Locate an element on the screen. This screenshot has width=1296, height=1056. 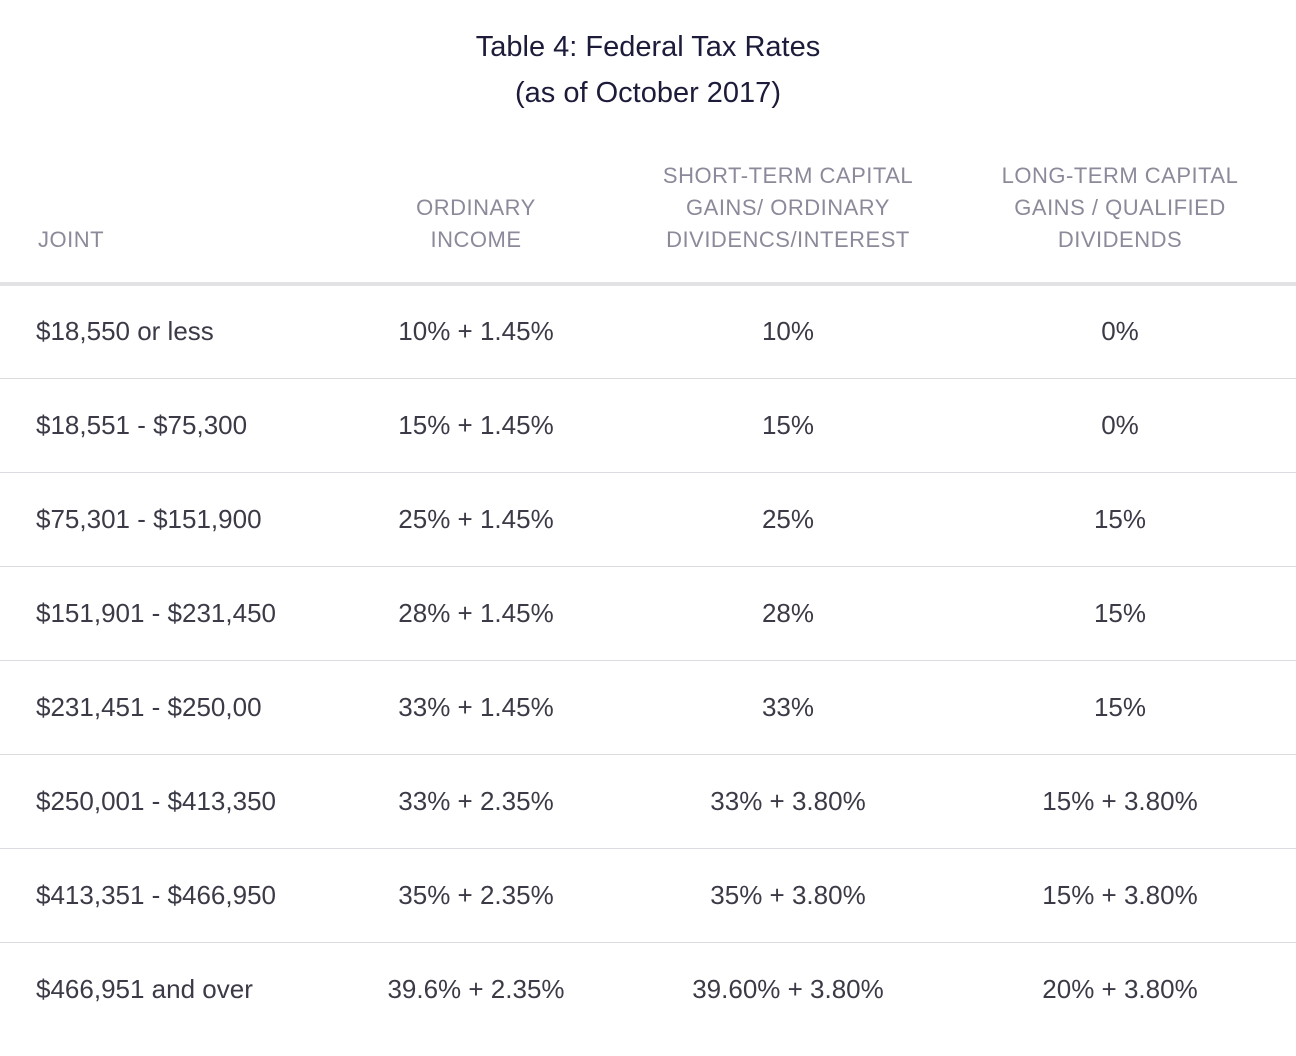
table-row: $151,901 - $231,450 28% + 1.45% 28% 15% is located at coordinates (648, 613).